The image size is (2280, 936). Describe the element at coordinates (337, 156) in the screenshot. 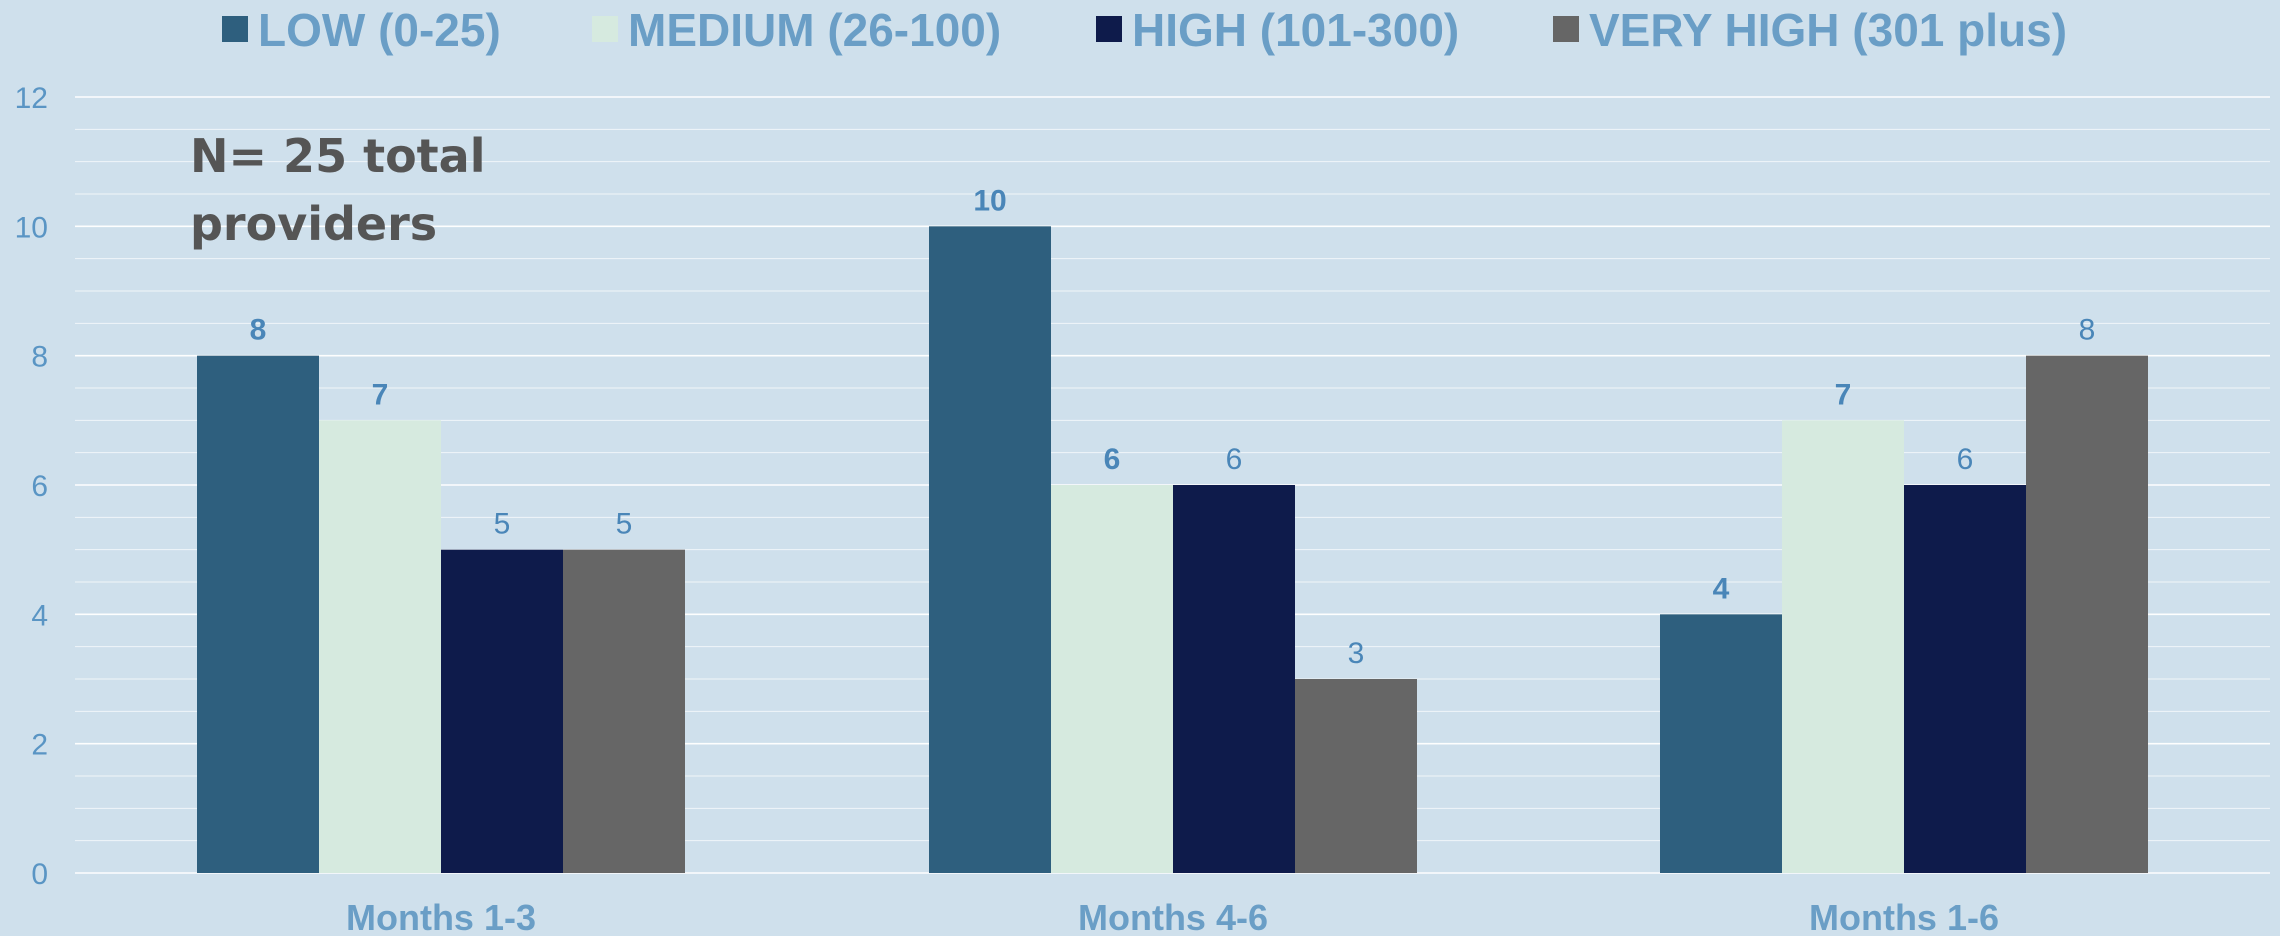

I see `annotation-line-1: N= 25 total` at that location.